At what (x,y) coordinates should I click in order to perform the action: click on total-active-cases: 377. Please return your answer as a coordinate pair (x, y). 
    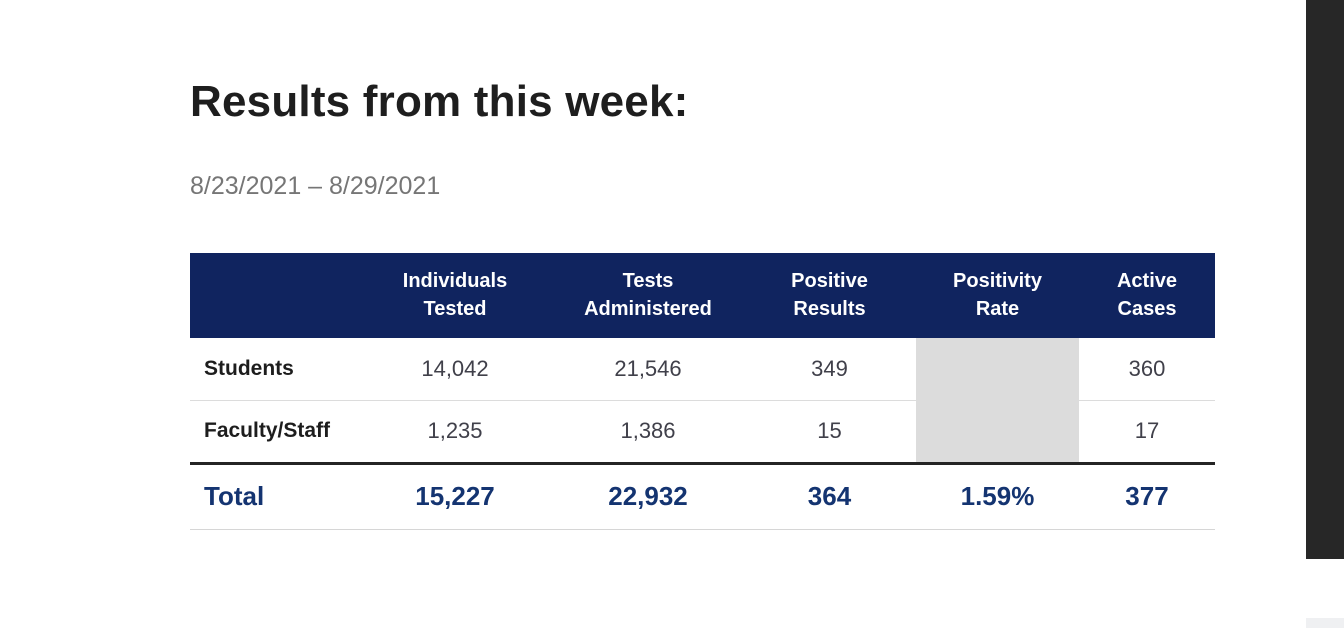
    Looking at the image, I should click on (1147, 495).